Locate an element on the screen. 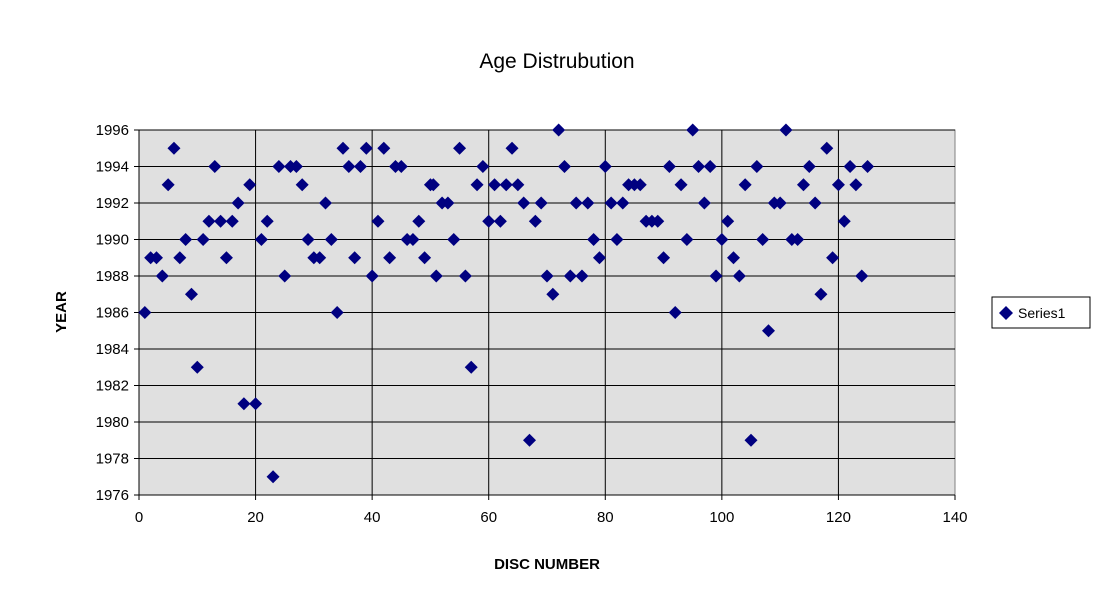 The width and height of the screenshot is (1096, 607). y-tick-label: 1990 is located at coordinates (112, 240).